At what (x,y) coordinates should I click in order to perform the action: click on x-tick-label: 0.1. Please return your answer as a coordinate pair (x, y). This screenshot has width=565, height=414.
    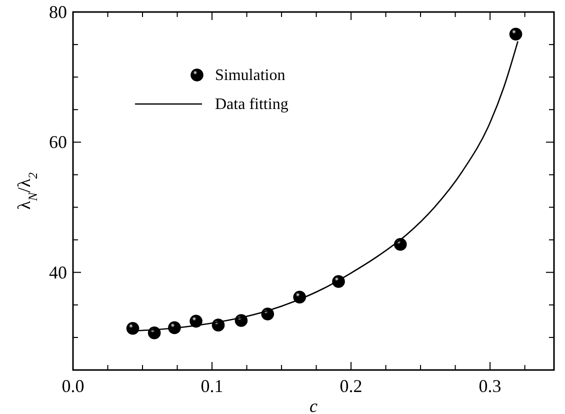
    Looking at the image, I should click on (212, 386).